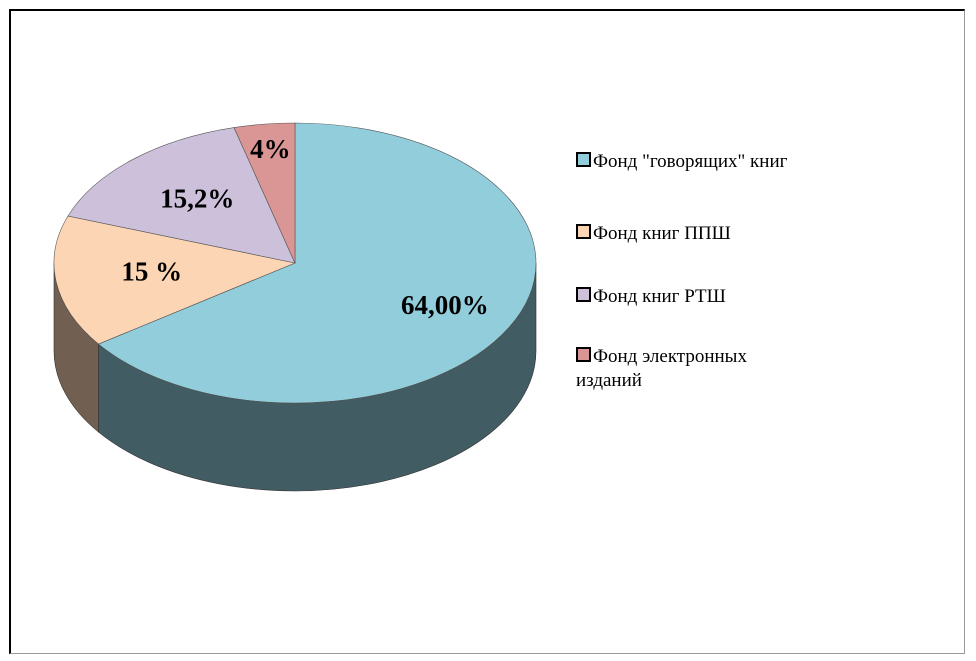 The image size is (976, 661). What do you see at coordinates (197, 198) in the screenshot?
I see `data-label: 15,2%` at bounding box center [197, 198].